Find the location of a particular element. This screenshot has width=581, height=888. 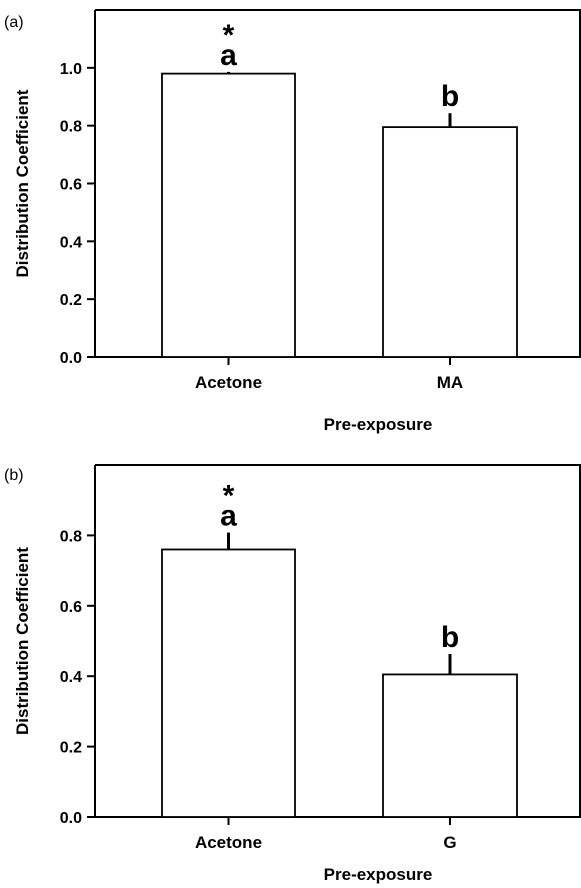

panel-a-y-tick-label: 0.2 is located at coordinates (71, 300).